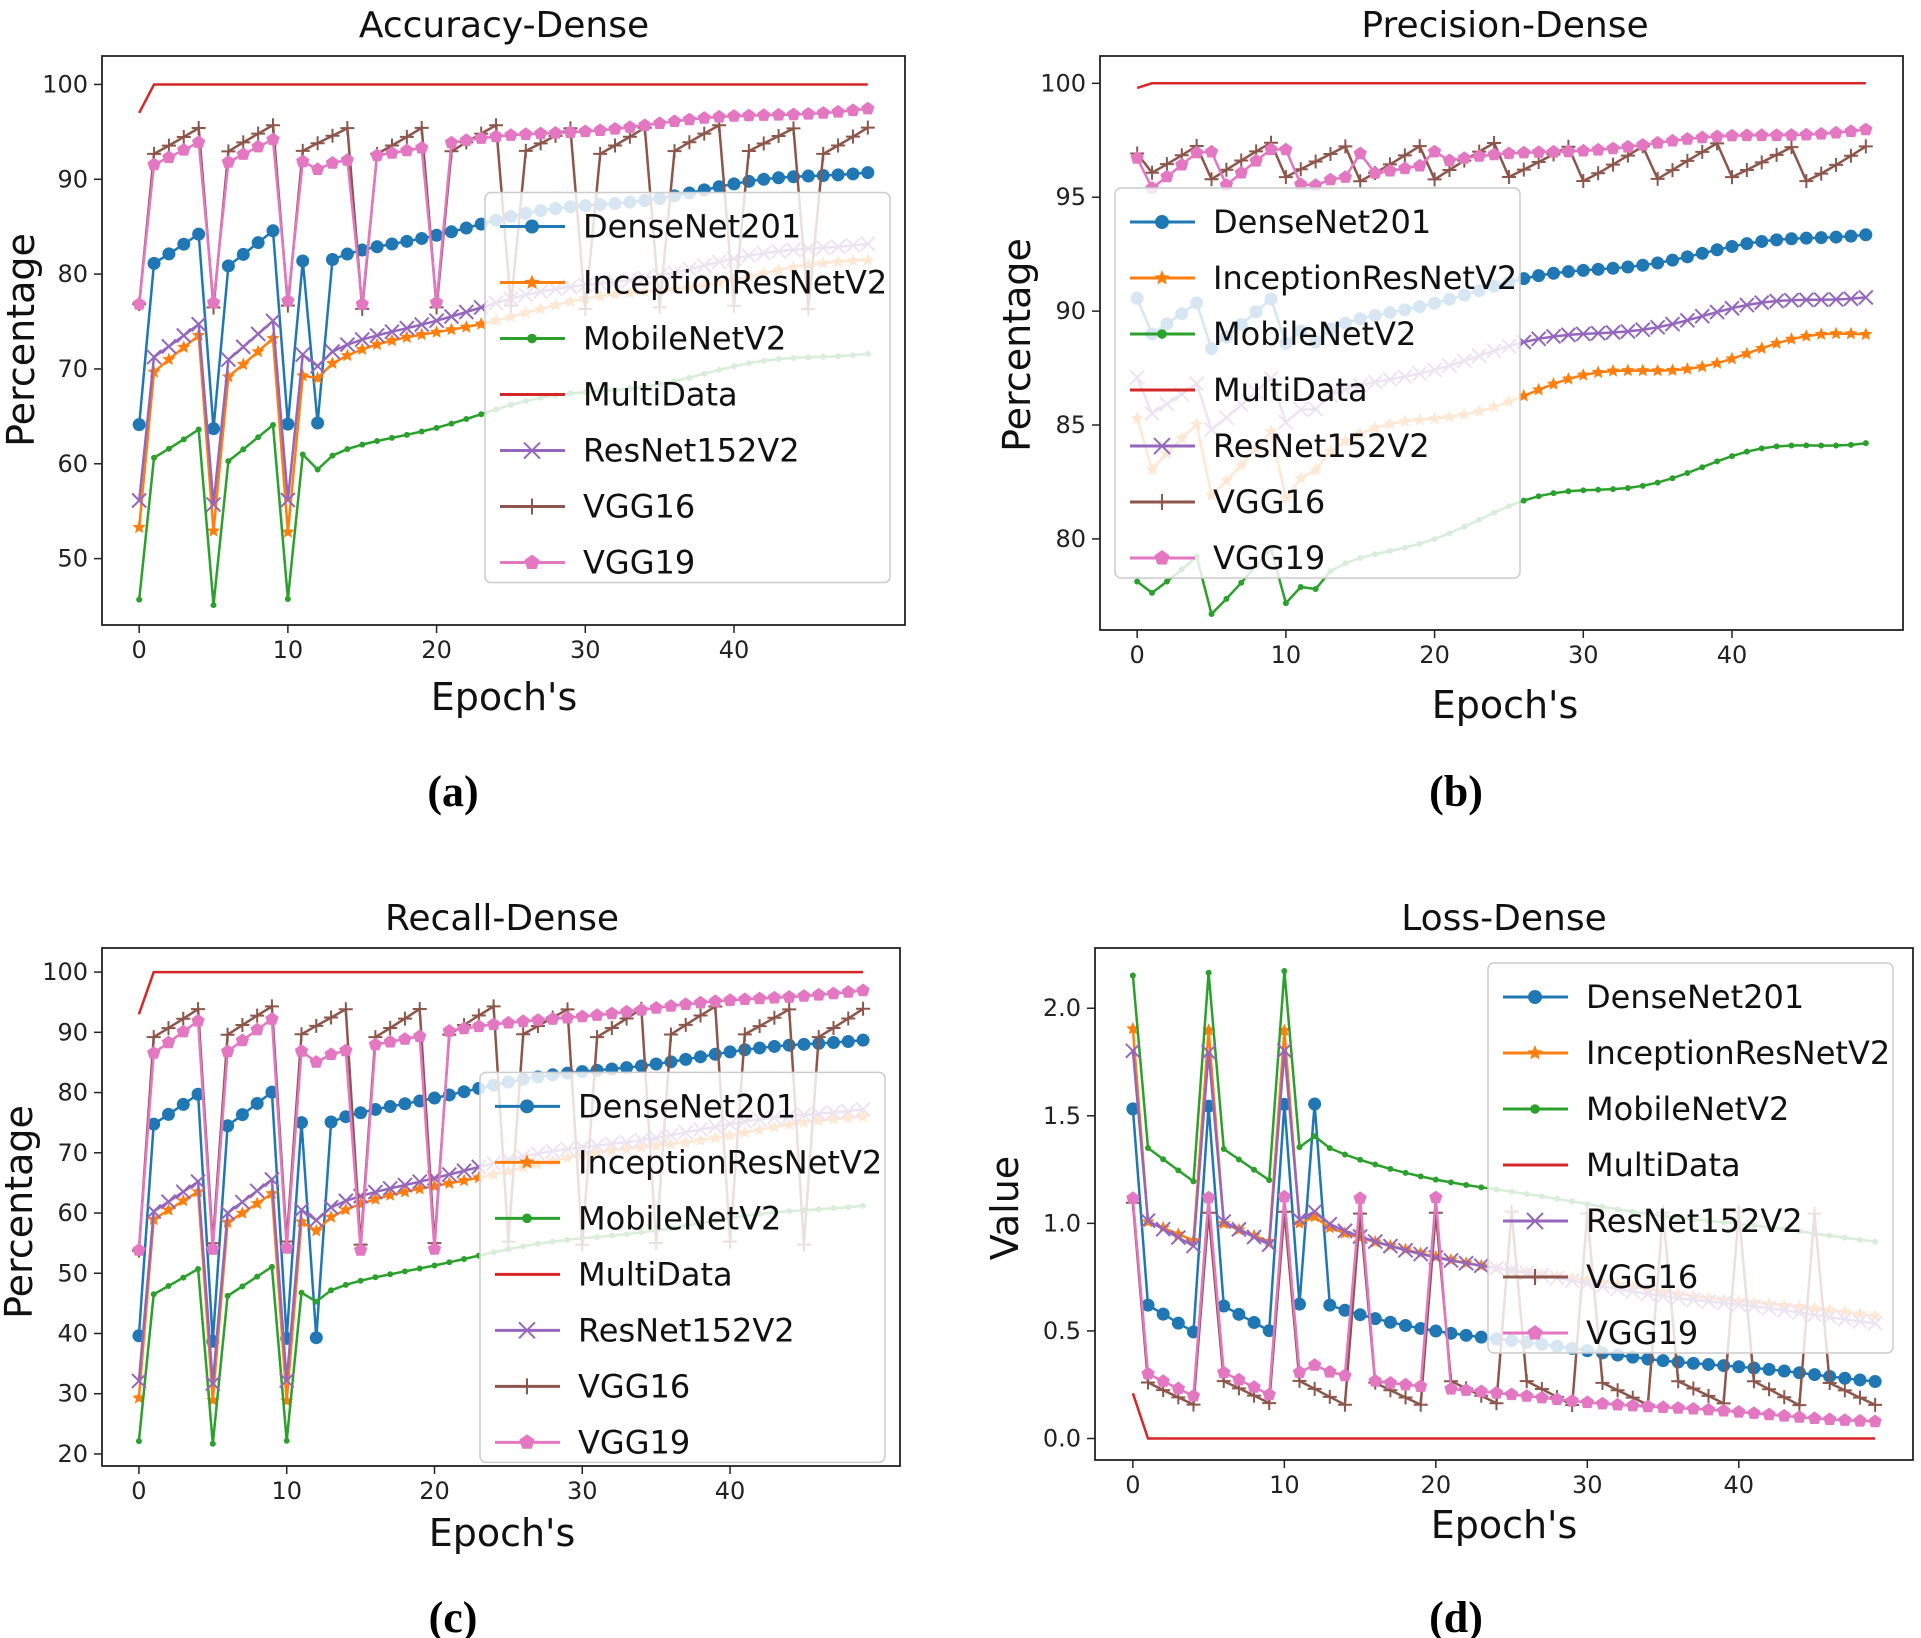 The image size is (1921, 1638). What do you see at coordinates (634, 1386) in the screenshot?
I see `legend-label-c-vgg16: VGG16` at bounding box center [634, 1386].